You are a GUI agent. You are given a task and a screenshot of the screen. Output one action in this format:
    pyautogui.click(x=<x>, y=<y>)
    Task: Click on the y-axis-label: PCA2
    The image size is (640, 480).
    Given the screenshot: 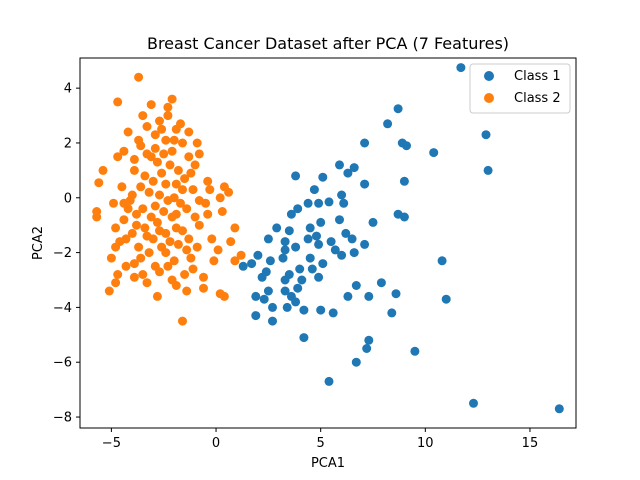 What is the action you would take?
    pyautogui.click(x=38, y=243)
    